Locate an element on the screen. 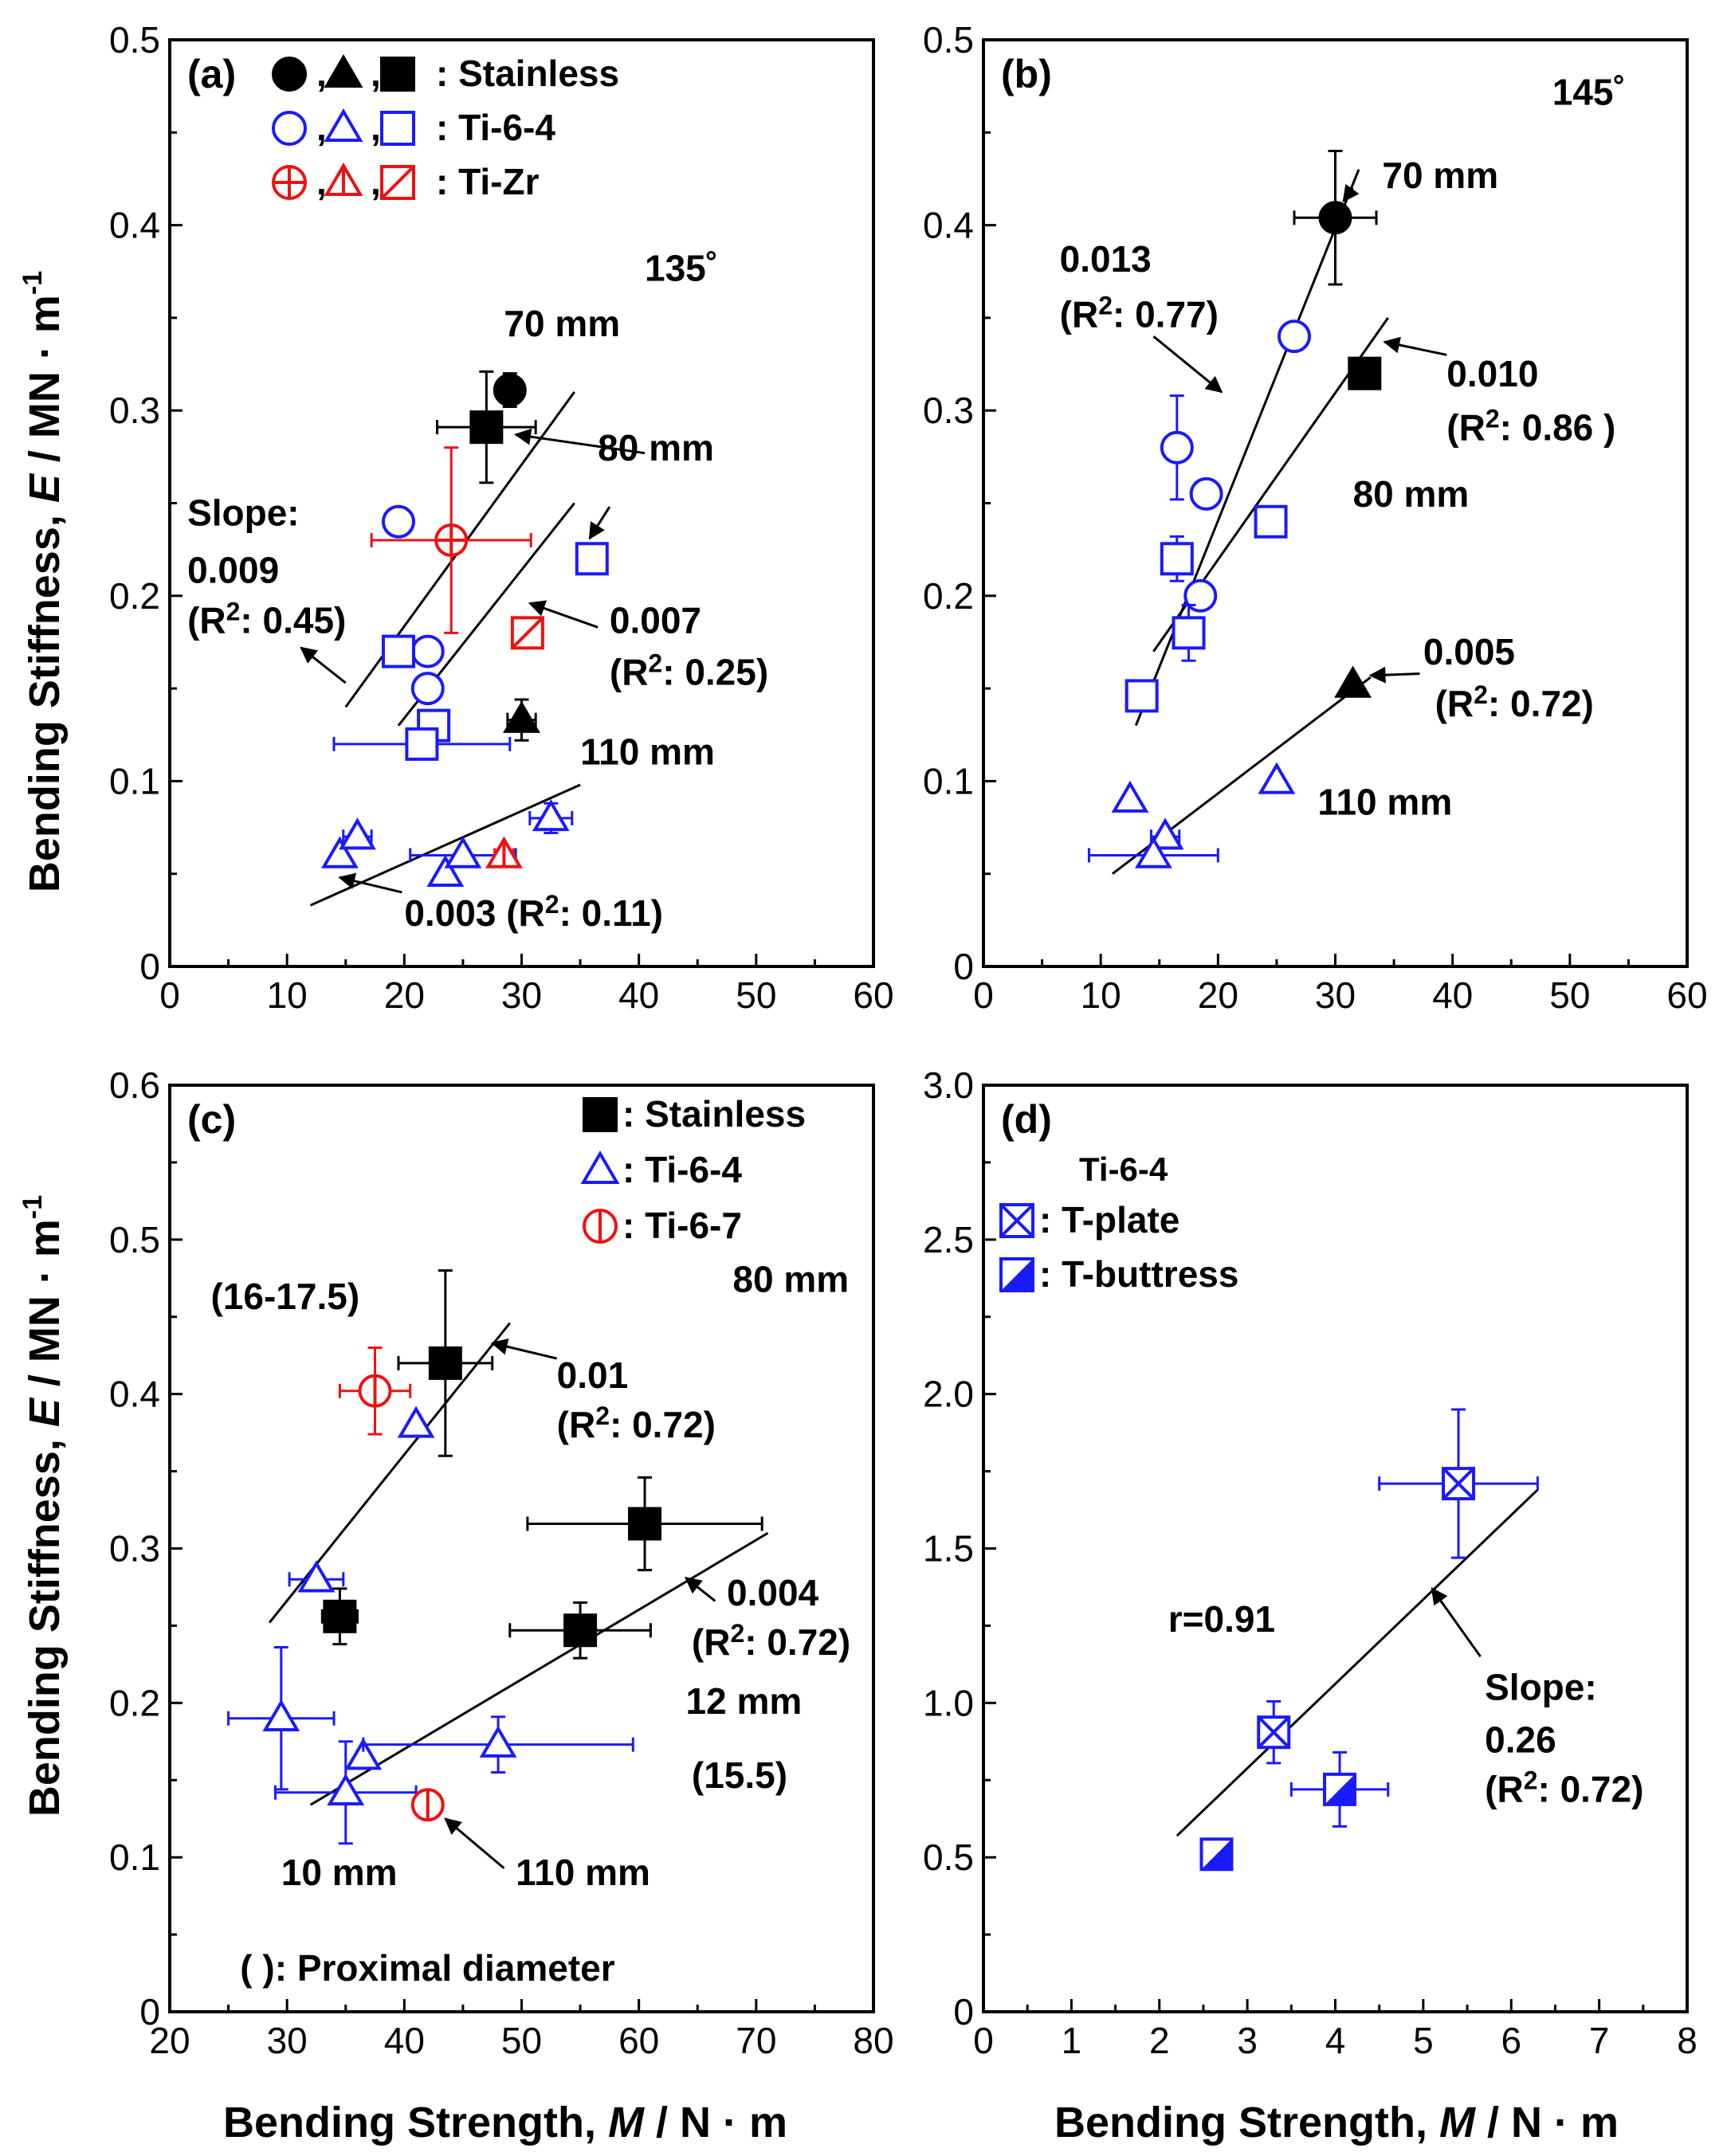  text-part: 70 mm is located at coordinates (1440, 175).